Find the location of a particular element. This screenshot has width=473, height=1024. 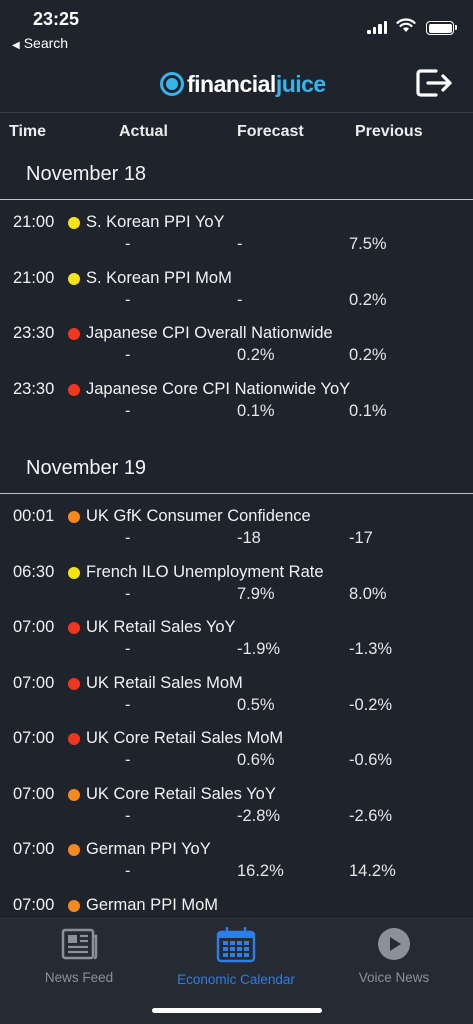

app-logo: financialjuice is located at coordinates (243, 84).